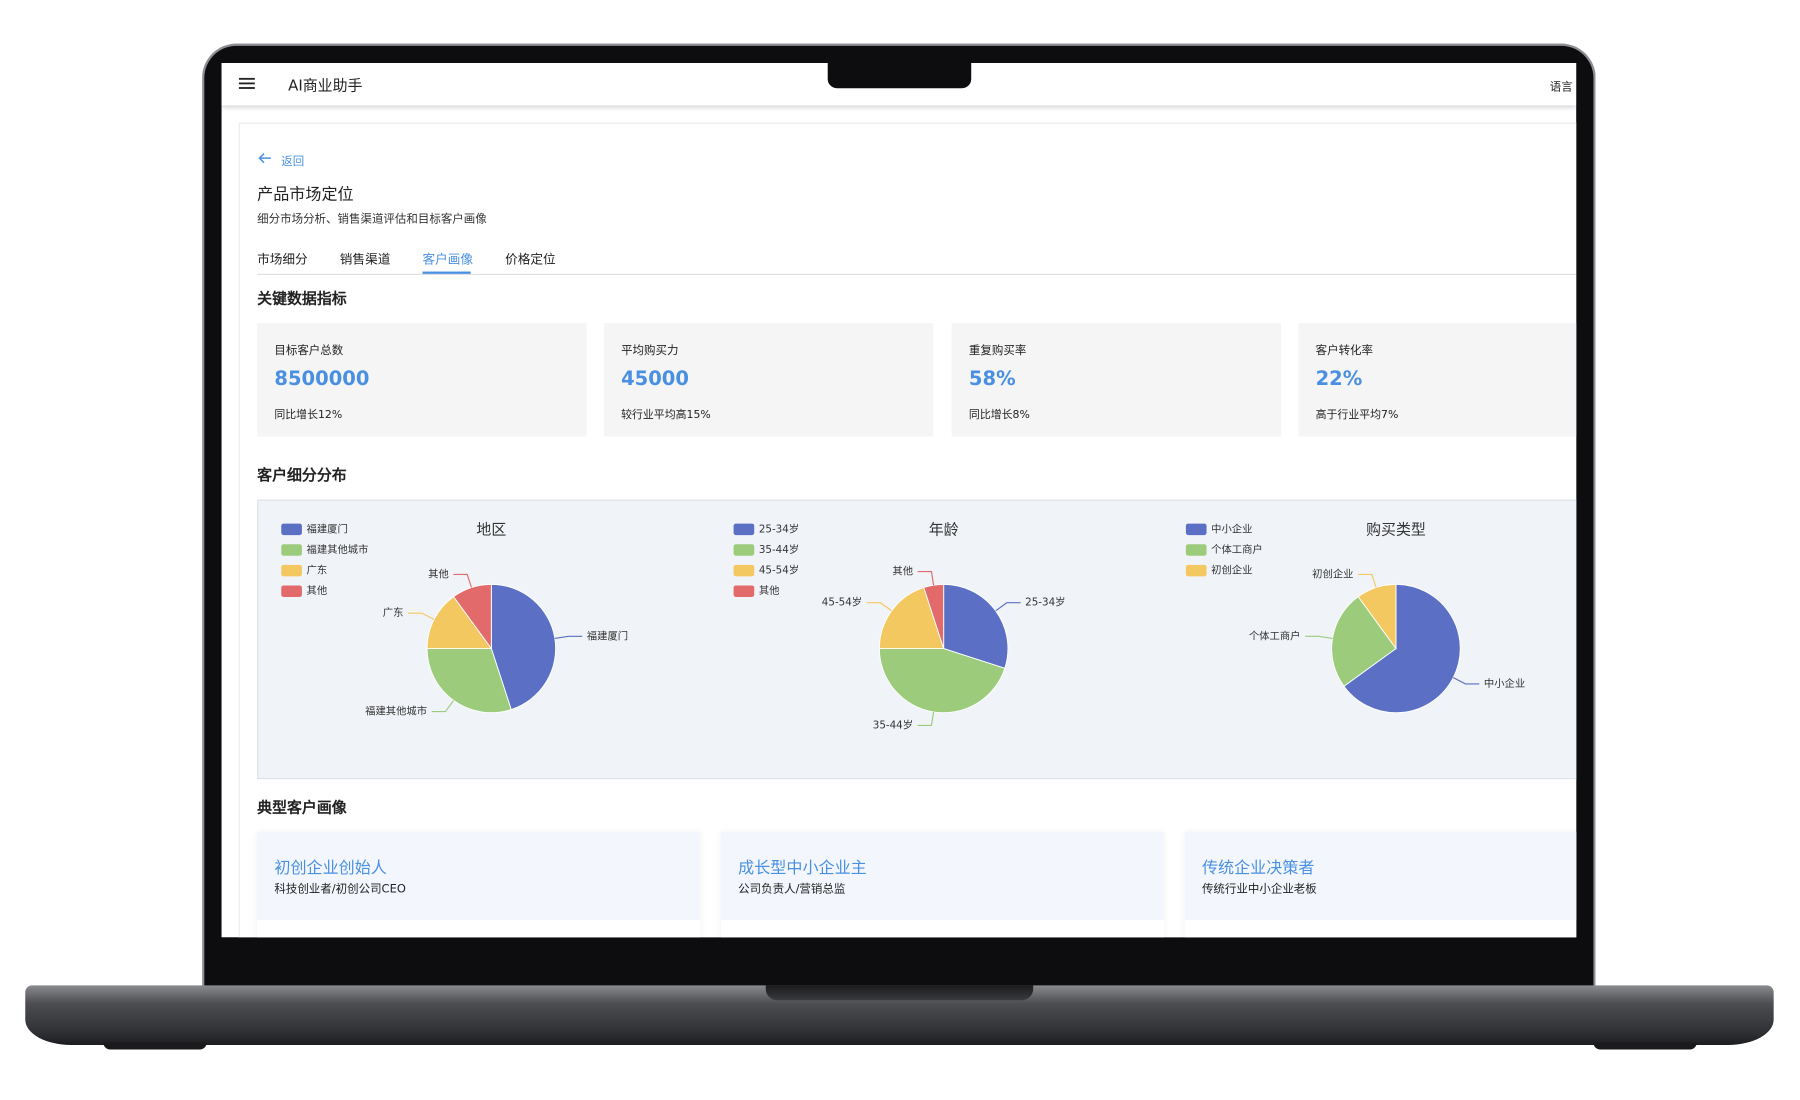 The image size is (1800, 1100). I want to click on app-title: AI商业助手, so click(325, 86).